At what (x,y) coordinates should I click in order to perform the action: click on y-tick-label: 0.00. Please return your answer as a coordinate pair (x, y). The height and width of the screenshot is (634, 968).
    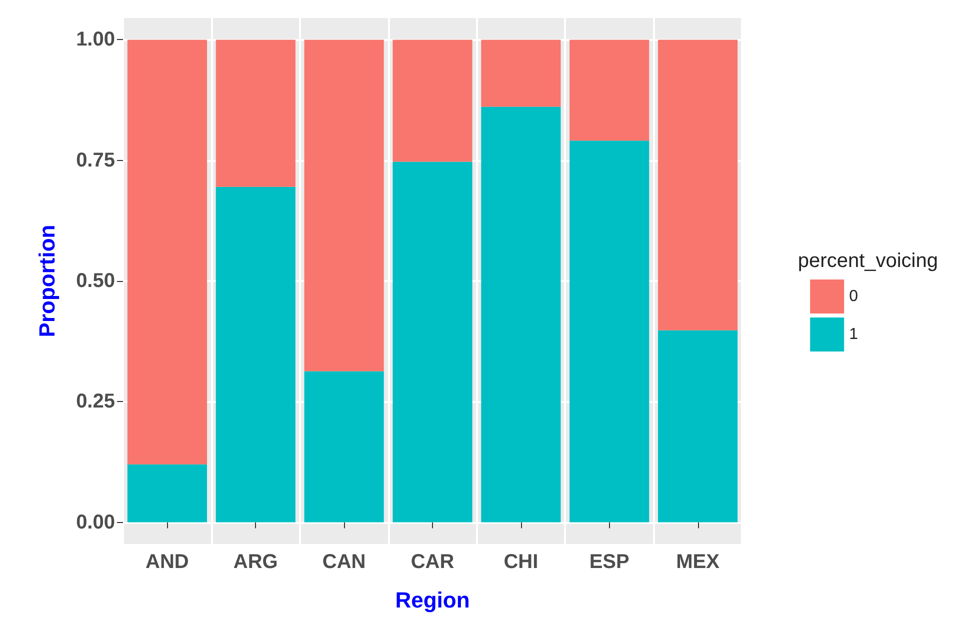
    Looking at the image, I should click on (95, 522).